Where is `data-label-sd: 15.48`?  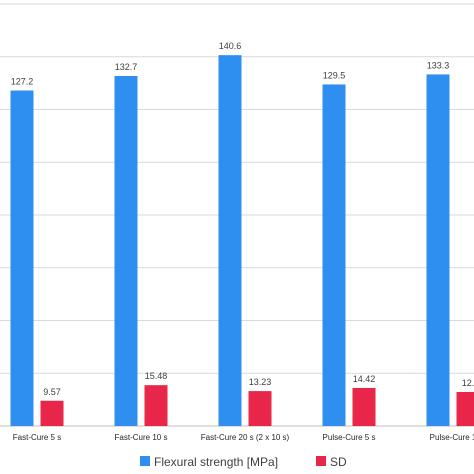
data-label-sd: 15.48 is located at coordinates (156, 376).